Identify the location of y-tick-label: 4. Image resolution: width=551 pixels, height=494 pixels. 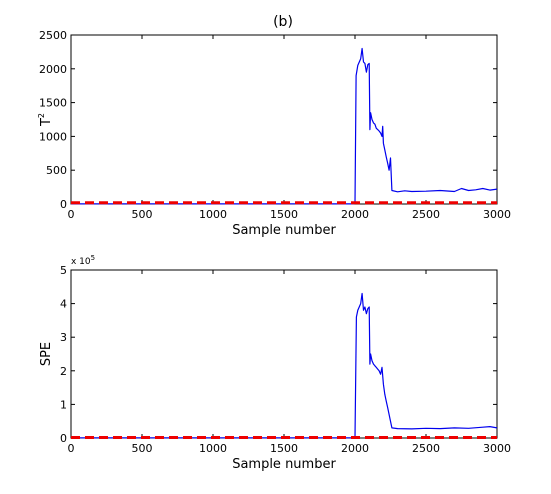
(63, 304).